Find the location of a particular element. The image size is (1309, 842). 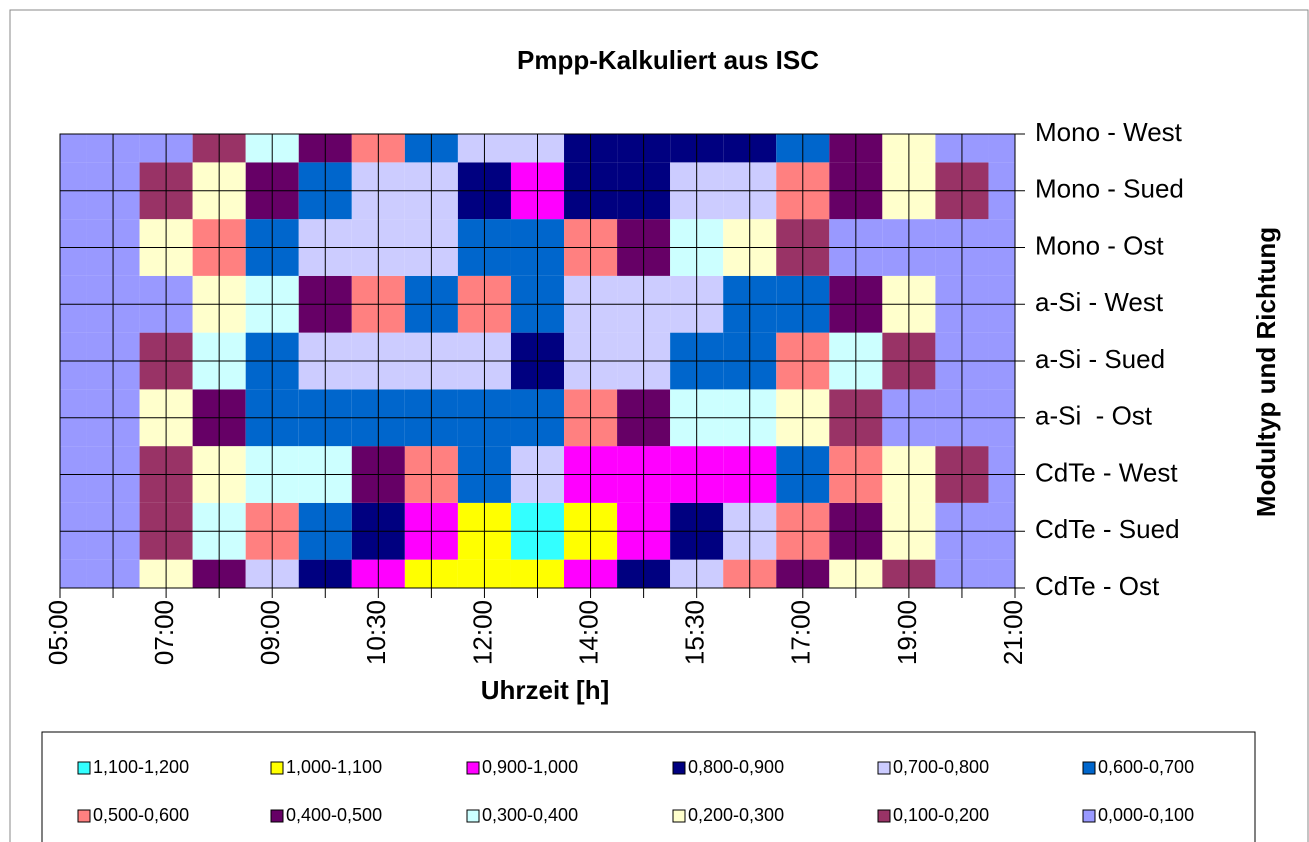

legend-label: 0,100-0,200 is located at coordinates (941, 815).